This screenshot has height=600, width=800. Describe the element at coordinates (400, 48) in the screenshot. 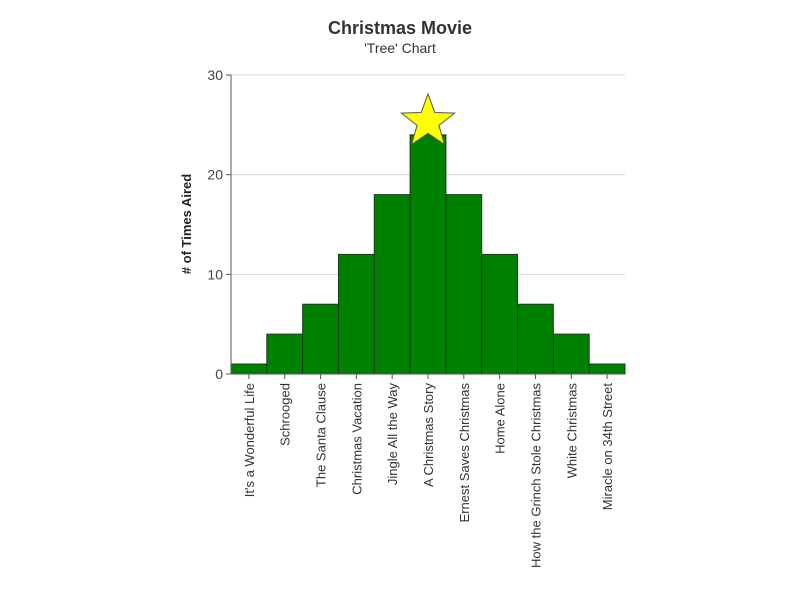

I see `chart-subtitle: 'Tree' Chart` at that location.